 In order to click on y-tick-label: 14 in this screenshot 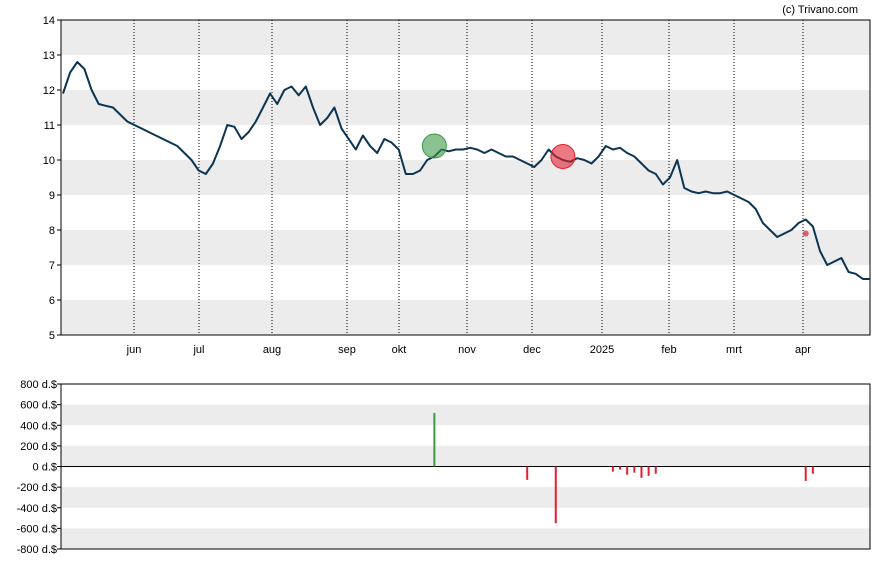, I will do `click(49, 21)`.